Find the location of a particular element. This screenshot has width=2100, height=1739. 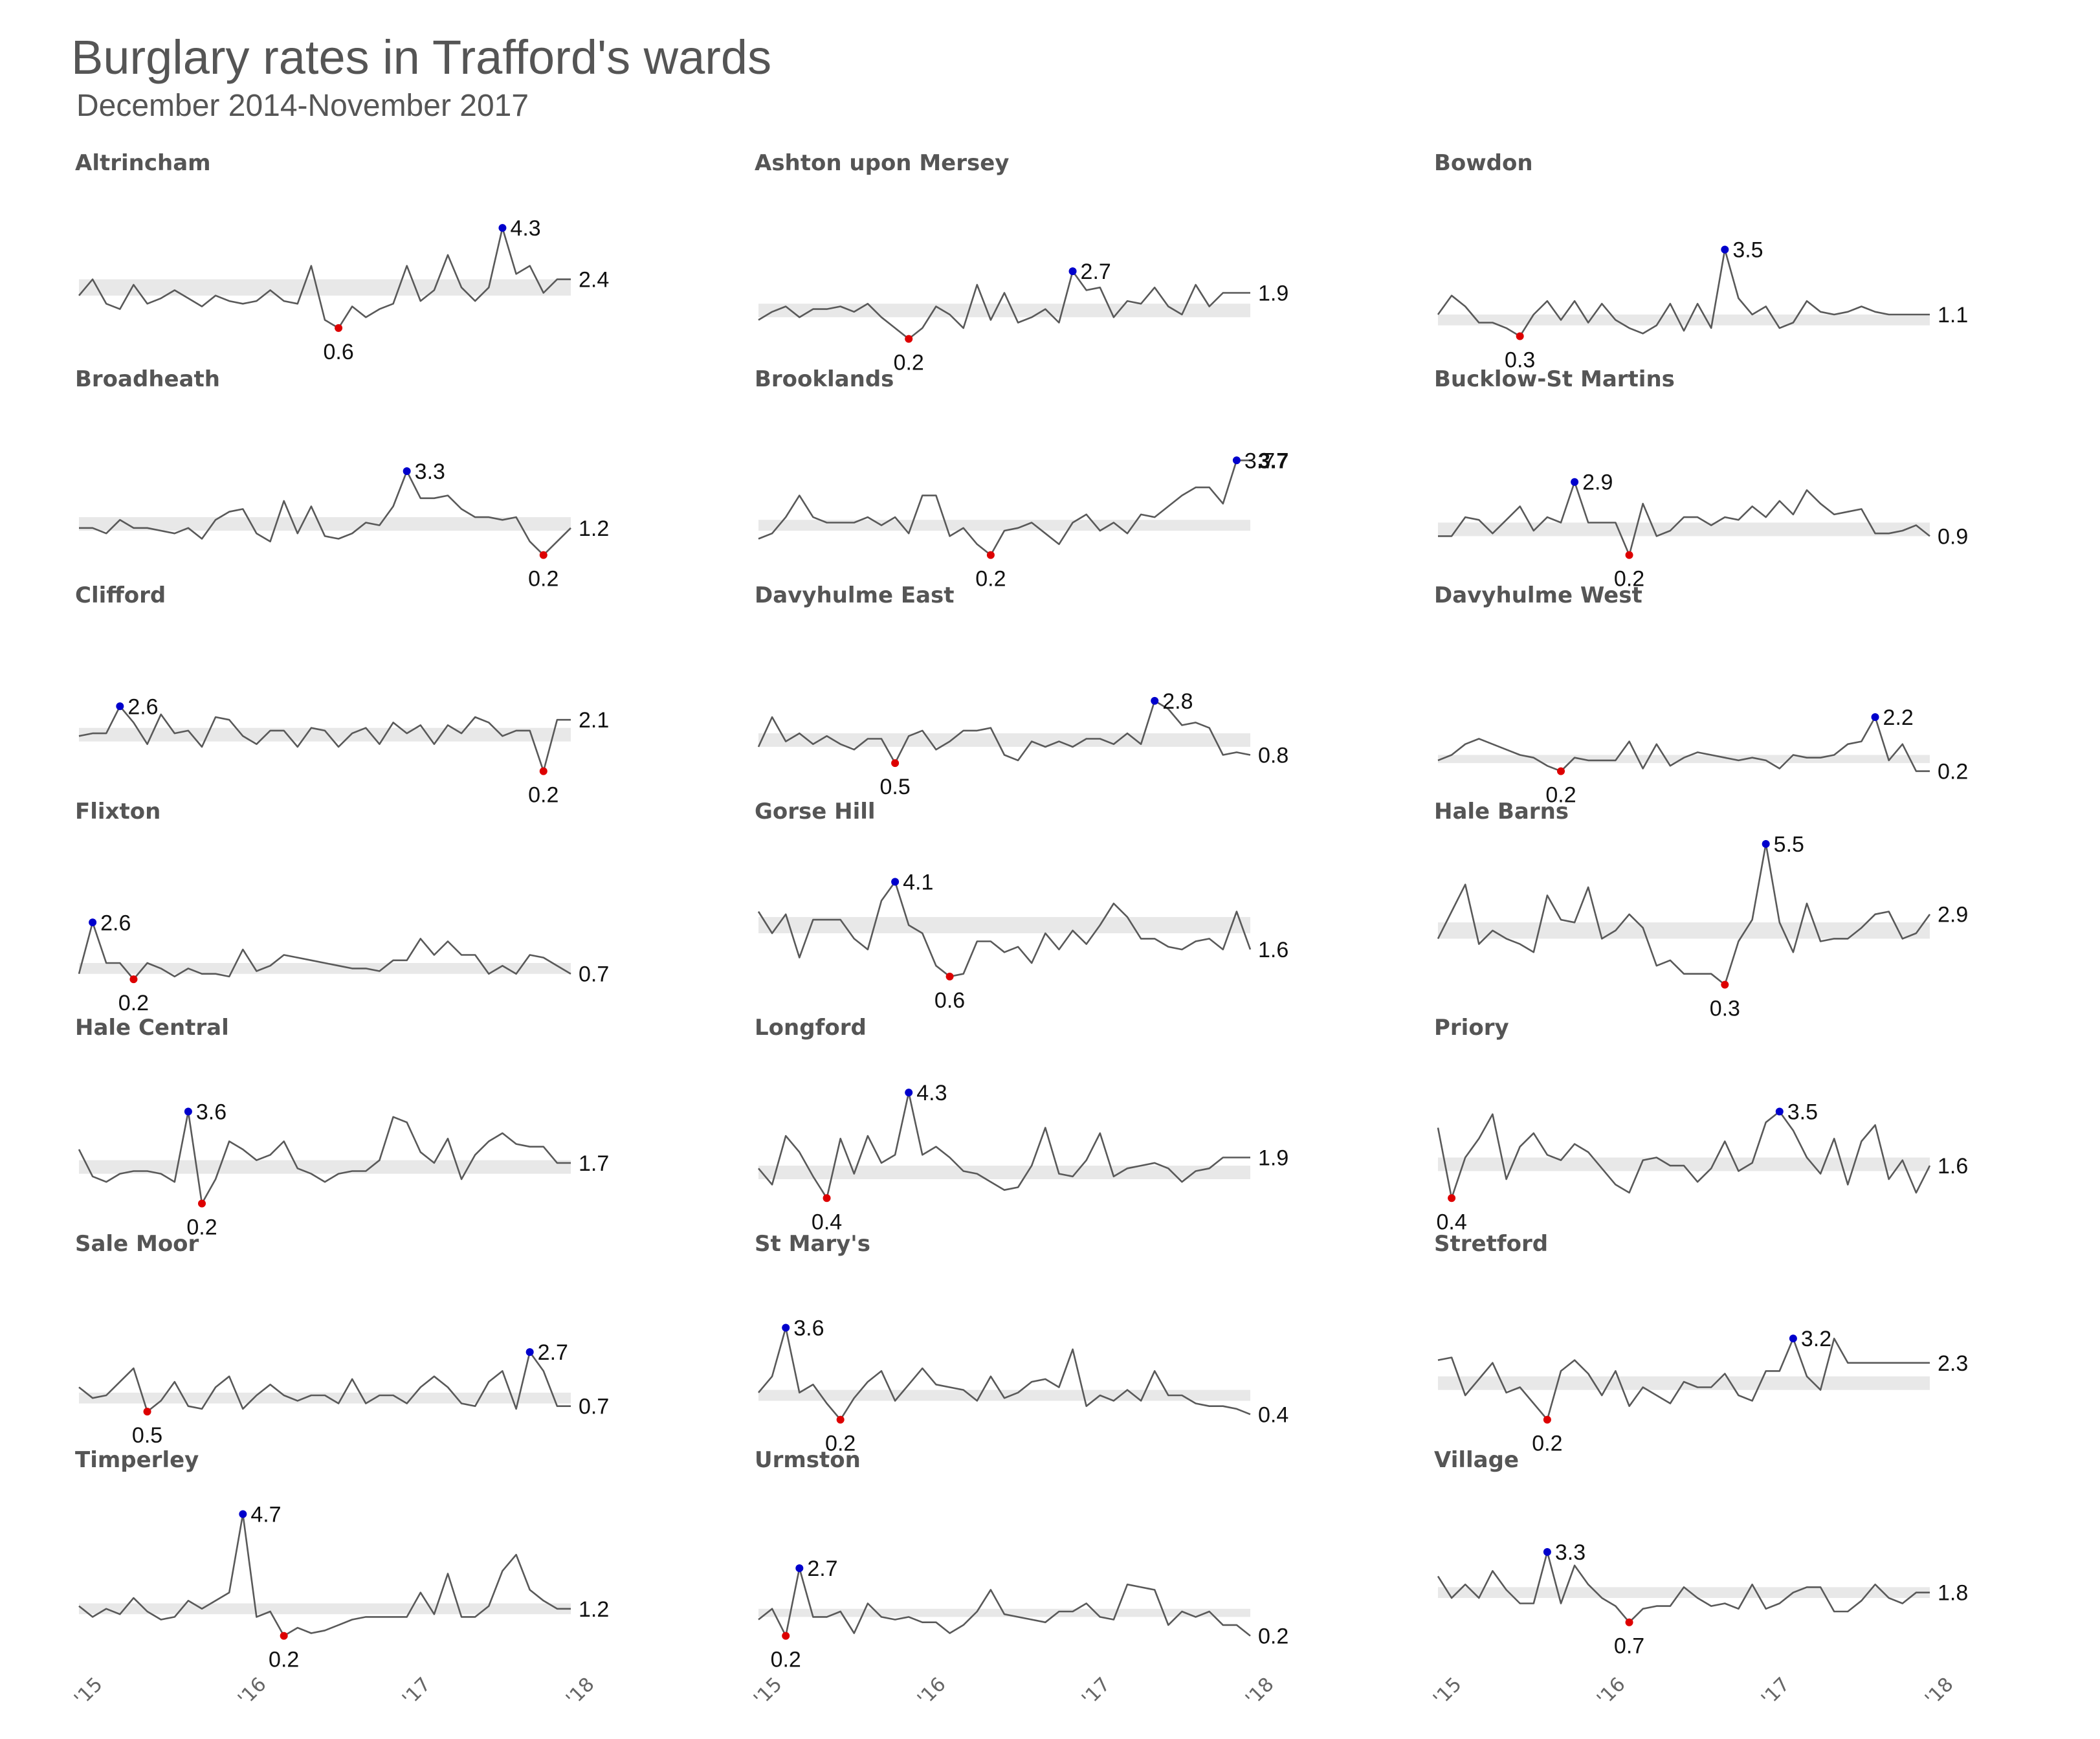

panel-title: Urmston is located at coordinates (808, 1460).